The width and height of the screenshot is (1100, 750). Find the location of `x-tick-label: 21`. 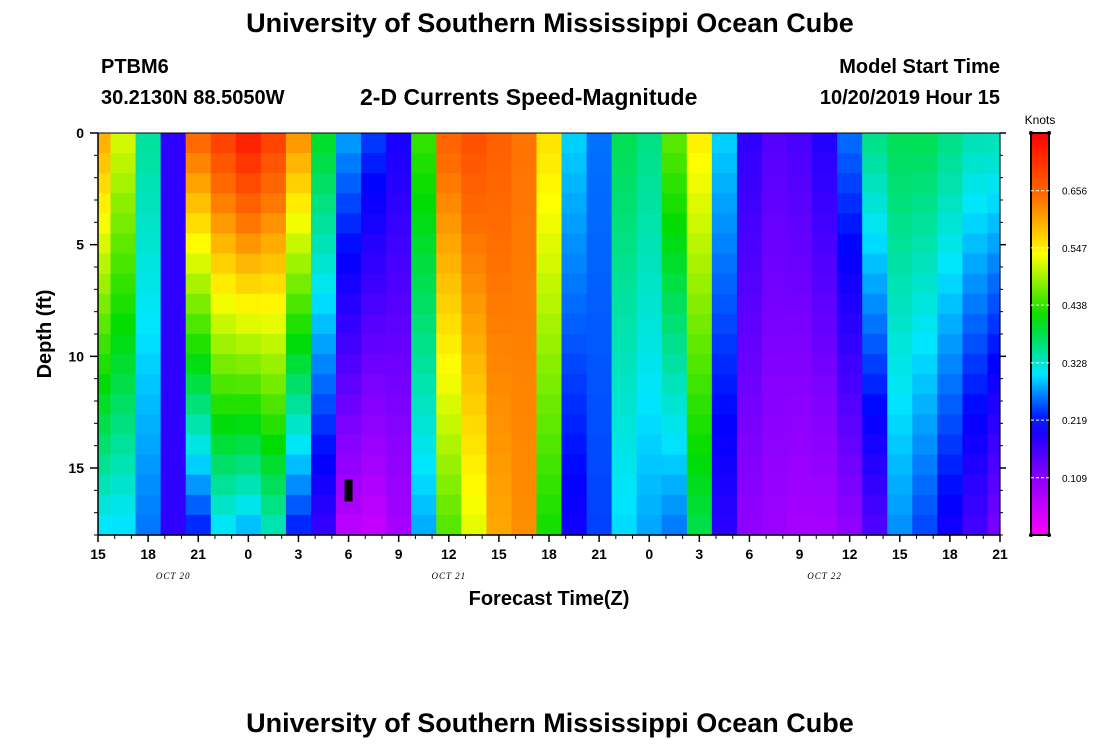

x-tick-label: 21 is located at coordinates (1000, 554).